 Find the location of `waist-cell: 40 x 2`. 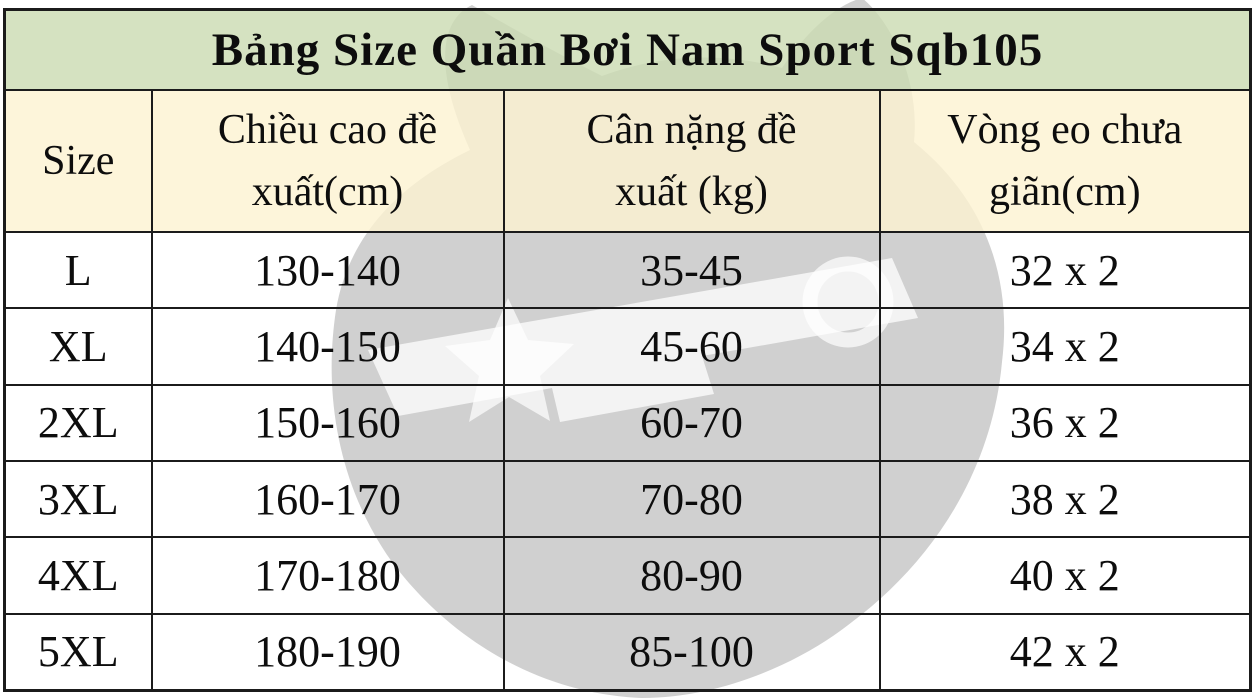

waist-cell: 40 x 2 is located at coordinates (1065, 575).